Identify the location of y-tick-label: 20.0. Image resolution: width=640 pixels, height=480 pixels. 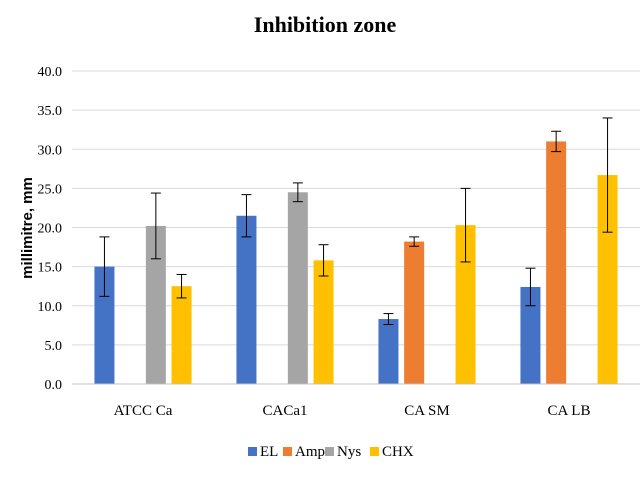
(50, 229).